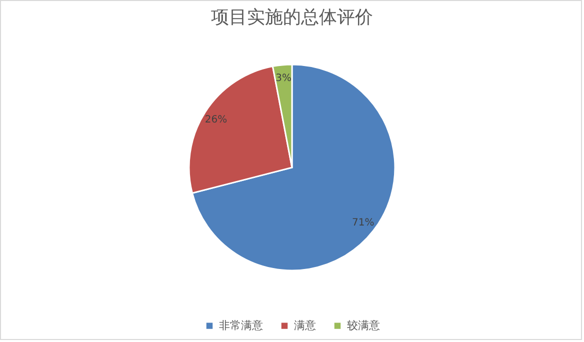  I want to click on legend-label: 非常满意, so click(241, 325).